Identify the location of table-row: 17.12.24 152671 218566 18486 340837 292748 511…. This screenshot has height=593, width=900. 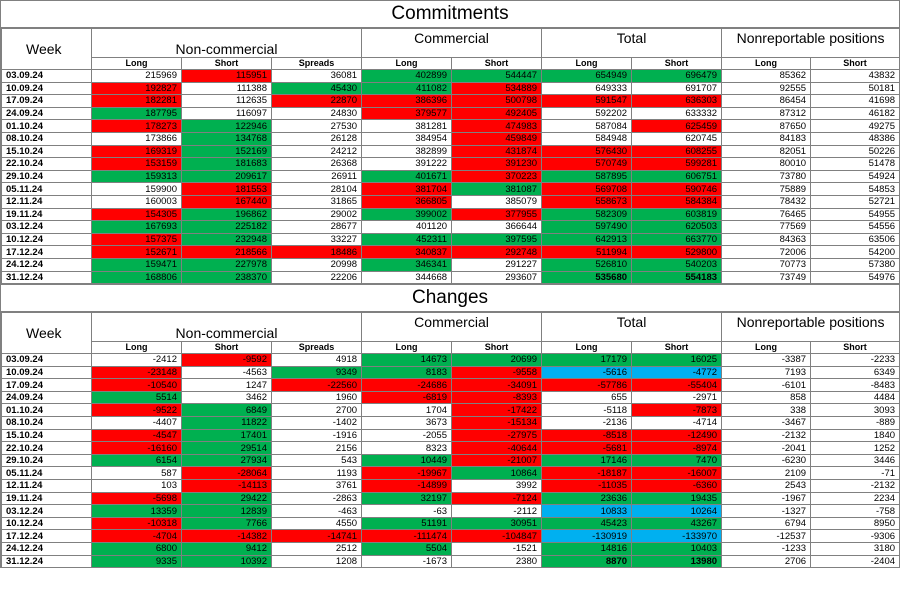
(450, 252).